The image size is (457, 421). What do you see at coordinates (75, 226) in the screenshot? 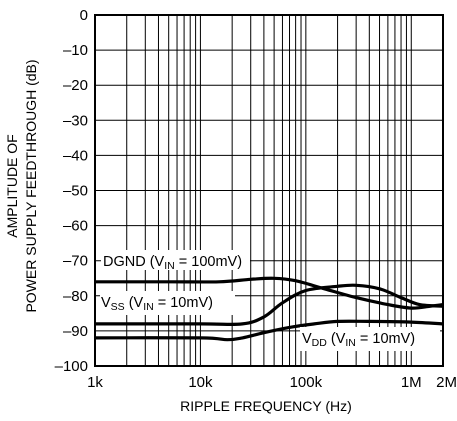
I see `y-tick-label: –60` at bounding box center [75, 226].